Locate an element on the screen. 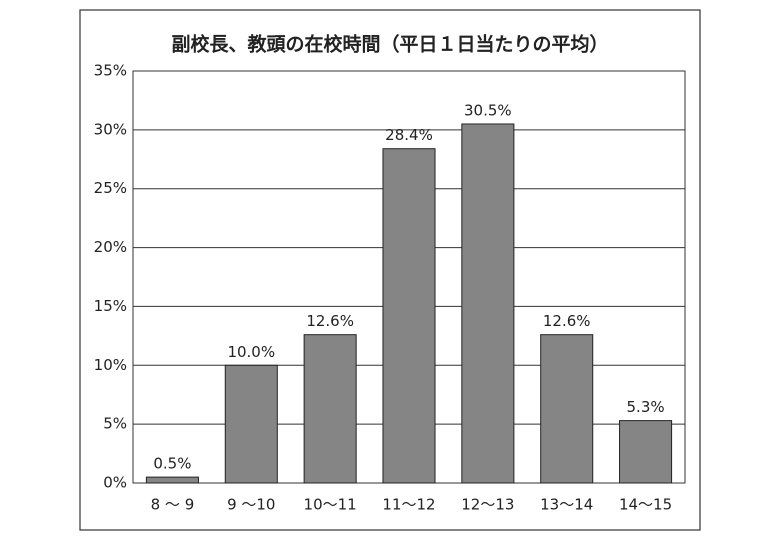 The image size is (780, 540). y-tick-label: 20% is located at coordinates (110, 247).